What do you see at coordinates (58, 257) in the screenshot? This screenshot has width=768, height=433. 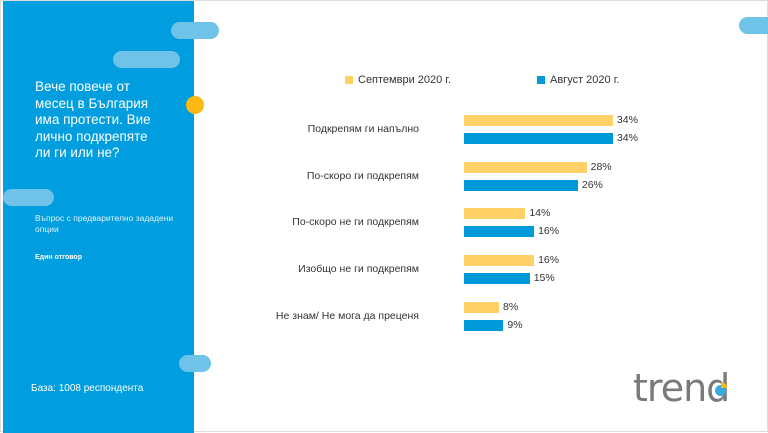 I see `answer-type: Един отговор` at bounding box center [58, 257].